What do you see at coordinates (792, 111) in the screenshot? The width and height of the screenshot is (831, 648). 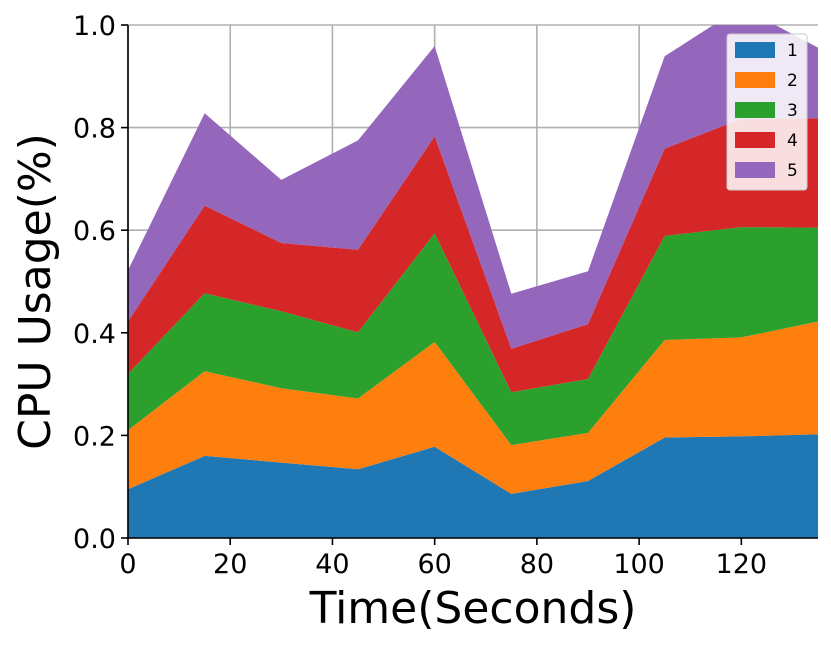 I see `legend-label: 3` at bounding box center [792, 111].